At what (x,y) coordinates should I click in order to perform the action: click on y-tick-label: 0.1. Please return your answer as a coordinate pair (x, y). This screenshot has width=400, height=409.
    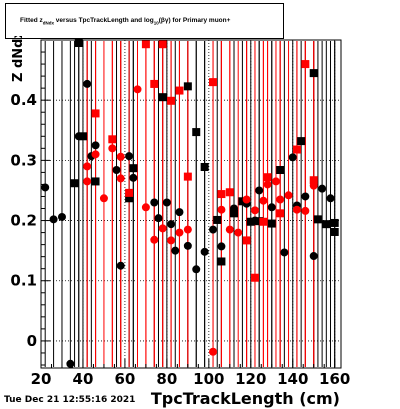
    Looking at the image, I should click on (23, 281).